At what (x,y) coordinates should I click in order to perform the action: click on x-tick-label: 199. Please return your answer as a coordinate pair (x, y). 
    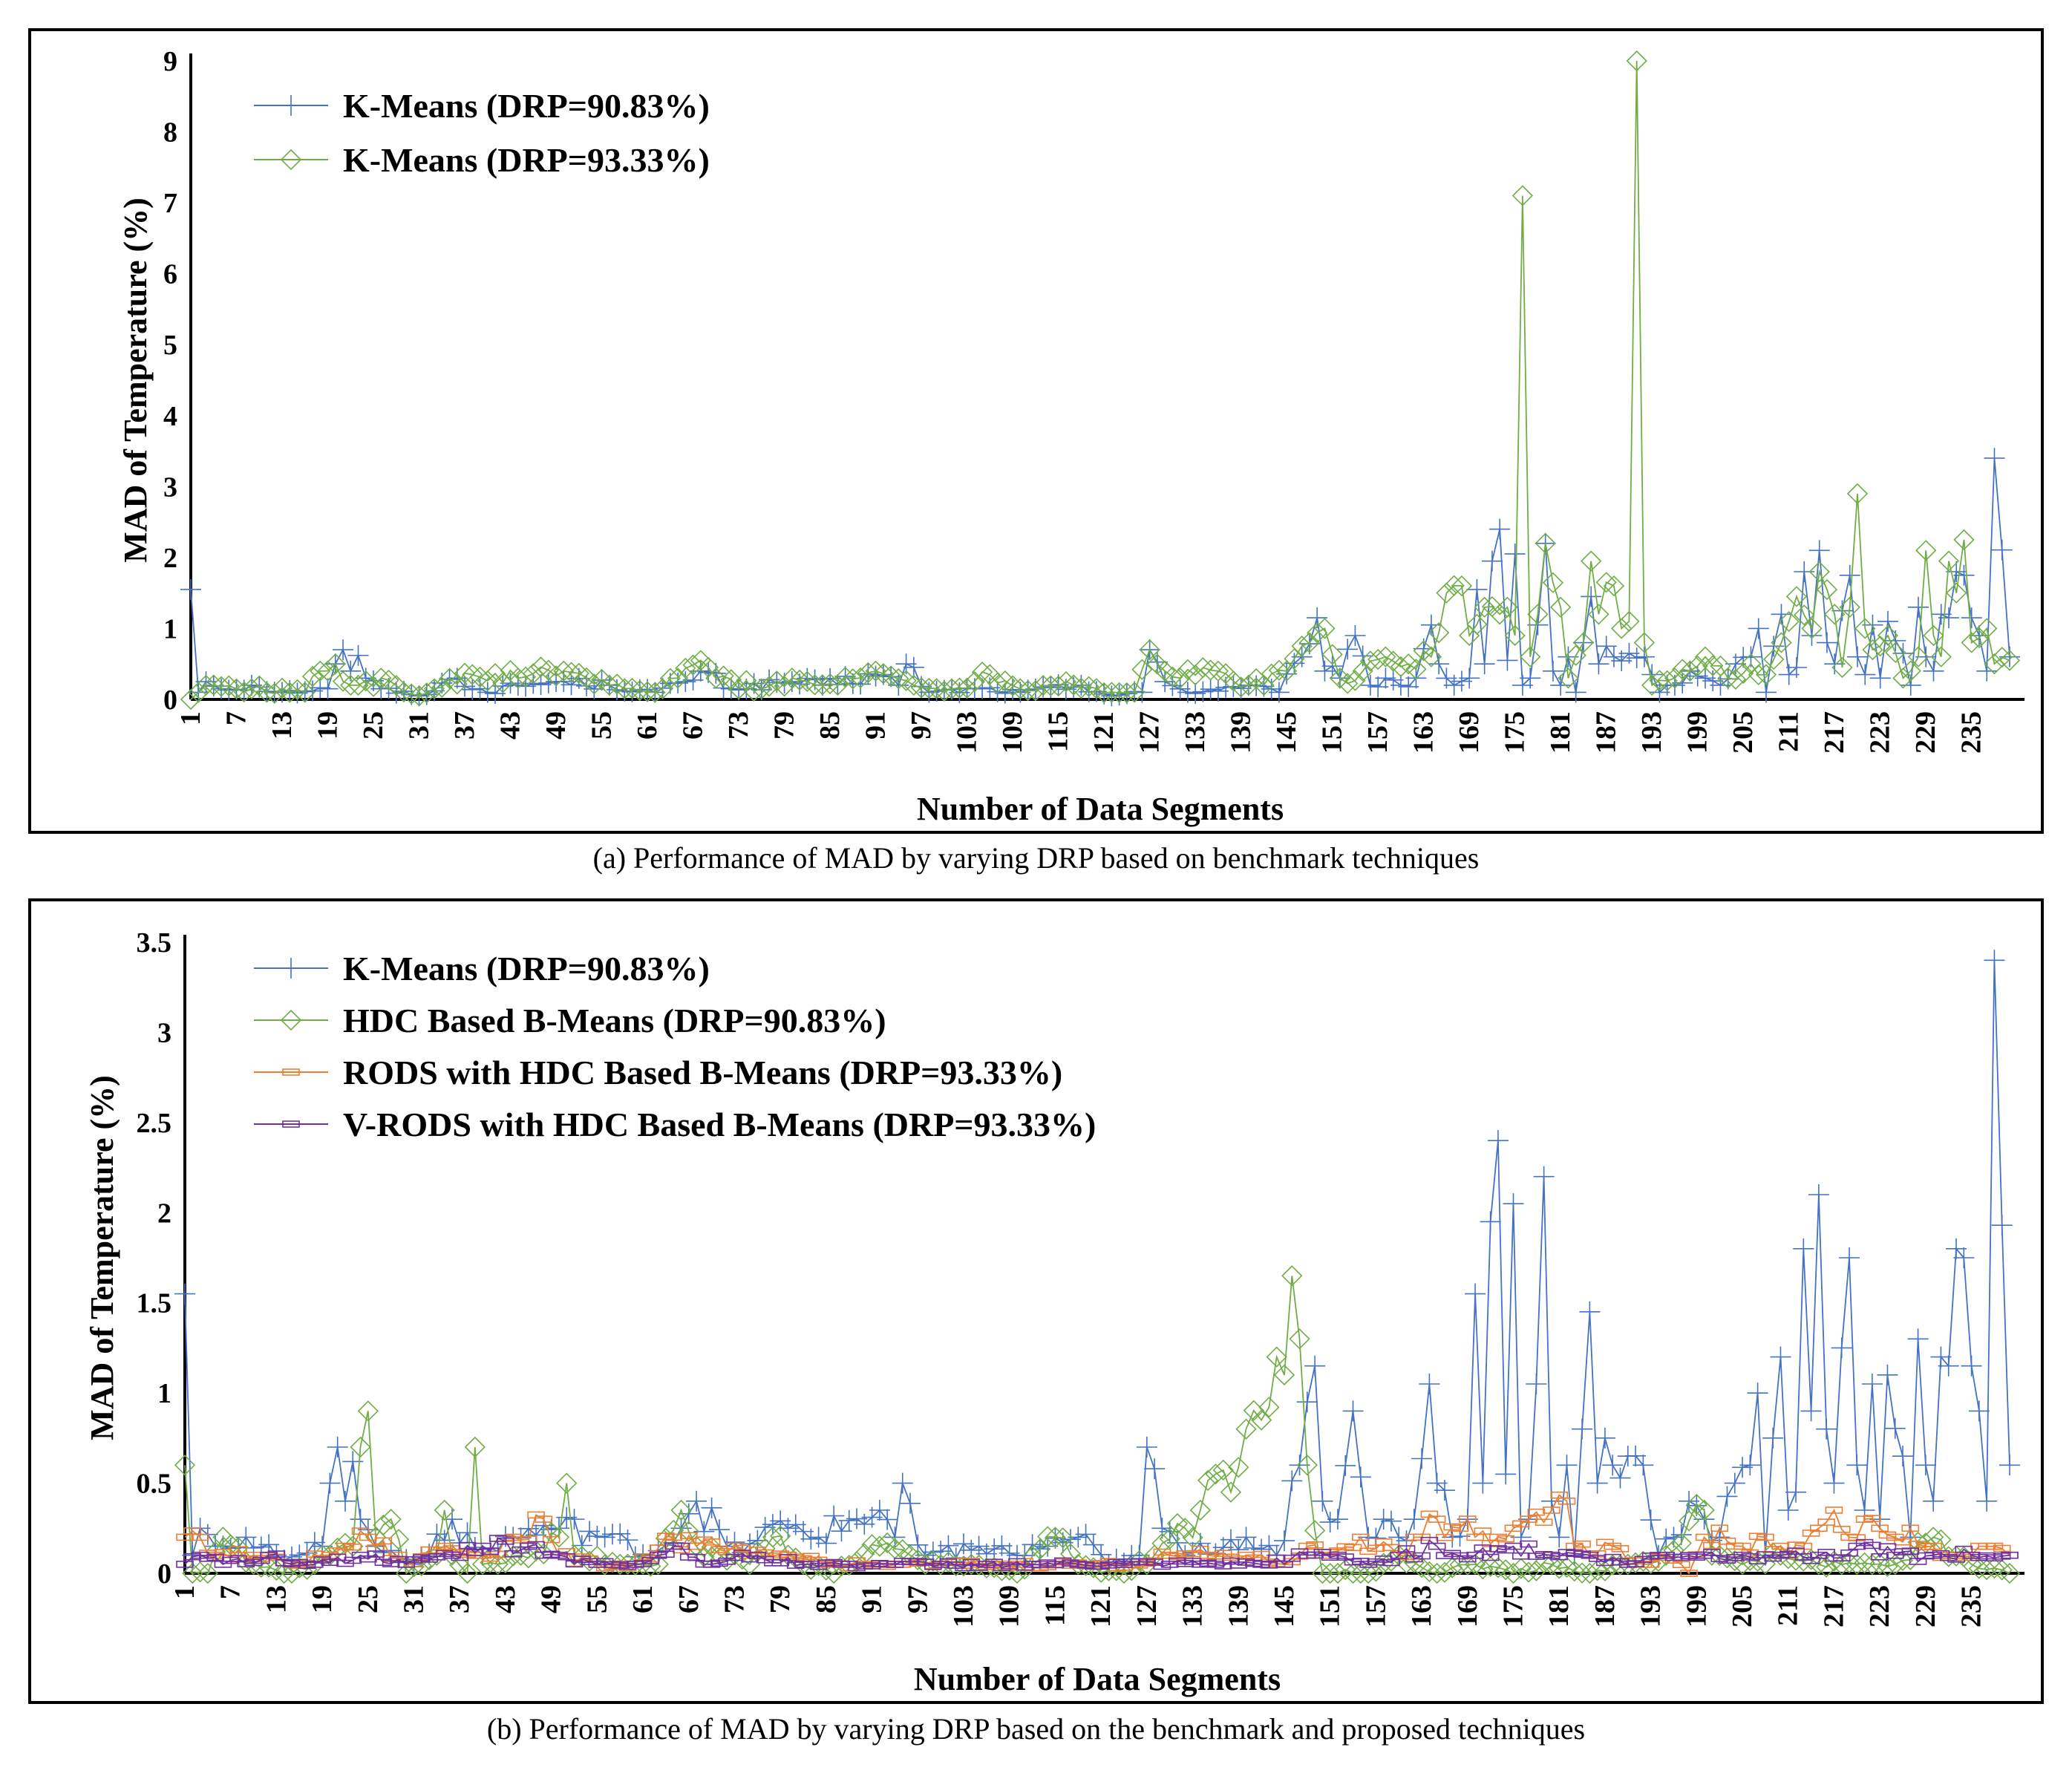
    Looking at the image, I should click on (1696, 1606).